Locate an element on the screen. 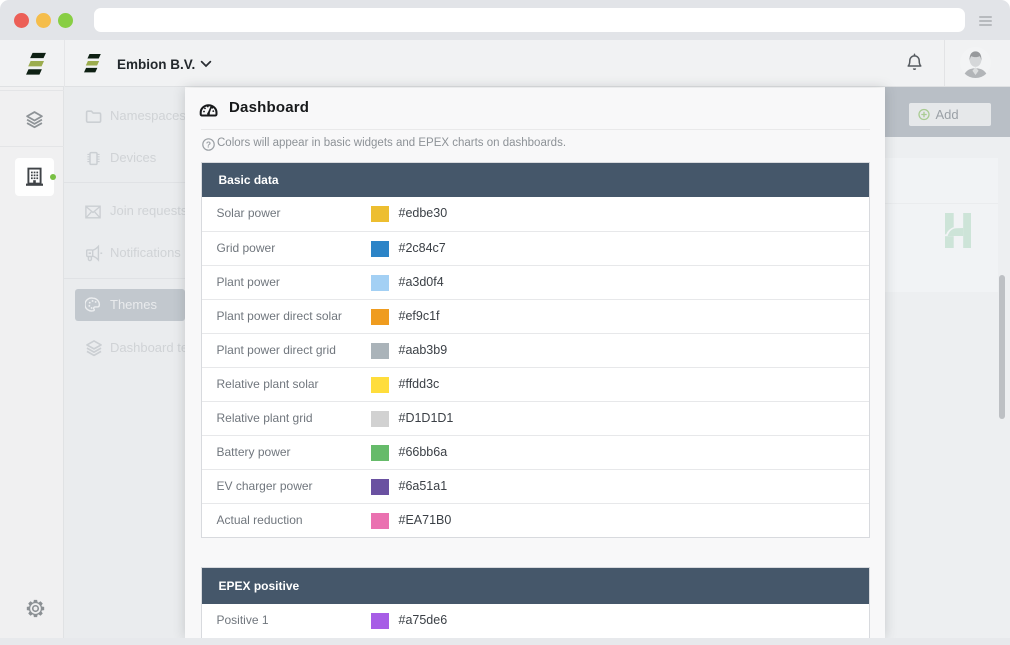 This screenshot has height=645, width=1010. svg-text: Add is located at coordinates (947, 114).